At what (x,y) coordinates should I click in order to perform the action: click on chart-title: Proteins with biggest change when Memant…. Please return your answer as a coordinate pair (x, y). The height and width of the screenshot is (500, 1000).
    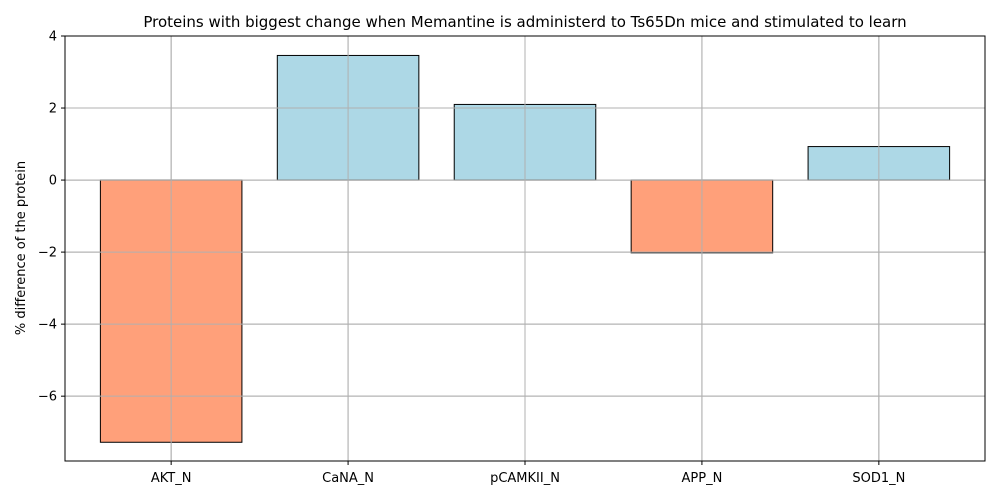
    Looking at the image, I should click on (524, 22).